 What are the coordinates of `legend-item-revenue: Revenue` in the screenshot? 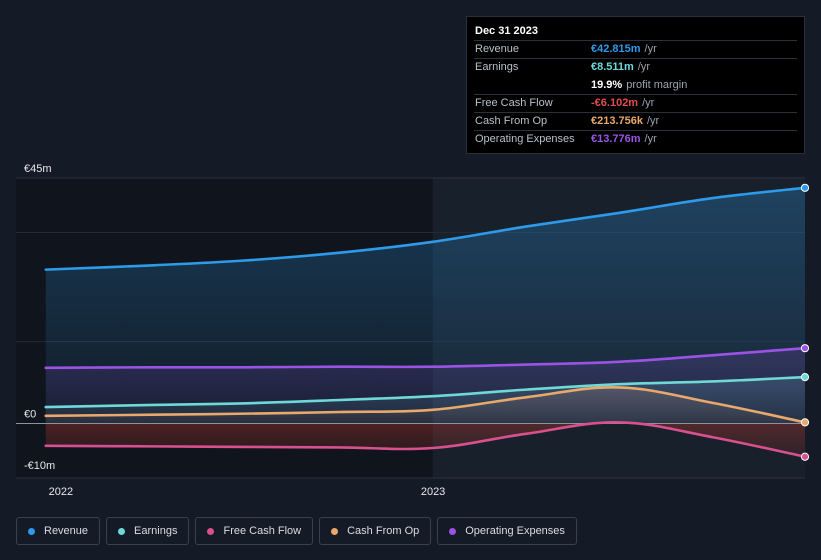 It's located at (58, 531).